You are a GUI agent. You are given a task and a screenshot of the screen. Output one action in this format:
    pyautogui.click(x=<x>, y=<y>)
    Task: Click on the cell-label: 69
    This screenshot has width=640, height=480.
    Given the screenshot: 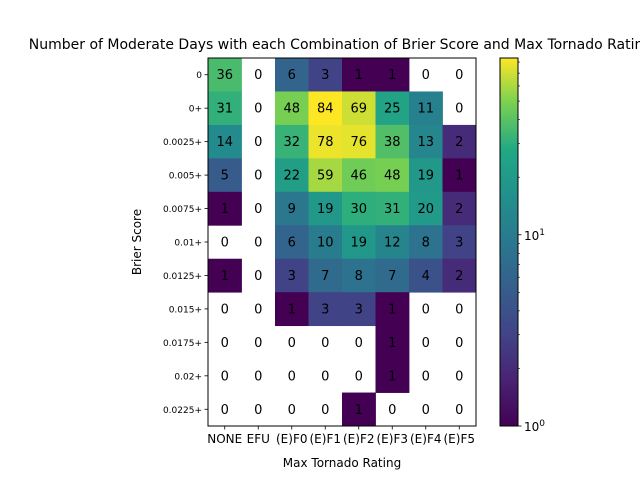 What is the action you would take?
    pyautogui.click(x=358, y=109)
    